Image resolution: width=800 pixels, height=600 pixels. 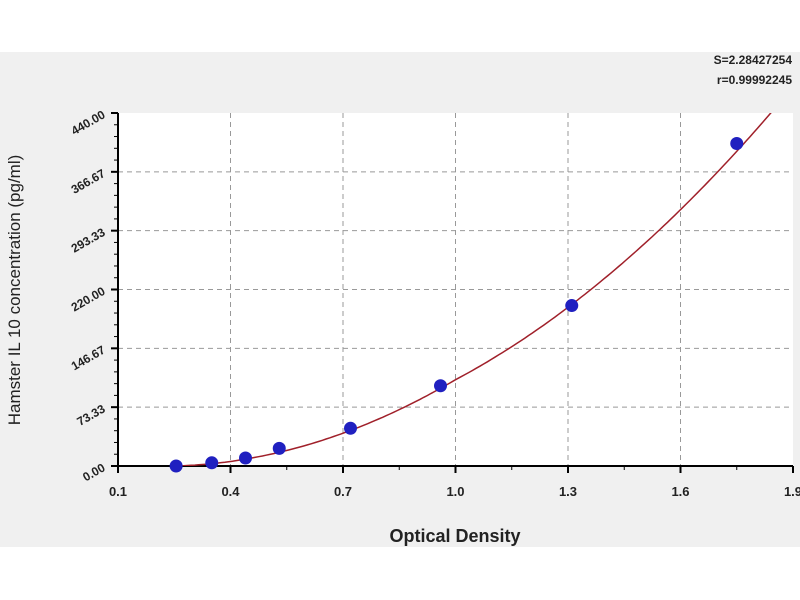 What do you see at coordinates (680, 491) in the screenshot?
I see `x-tick-label: 1.6` at bounding box center [680, 491].